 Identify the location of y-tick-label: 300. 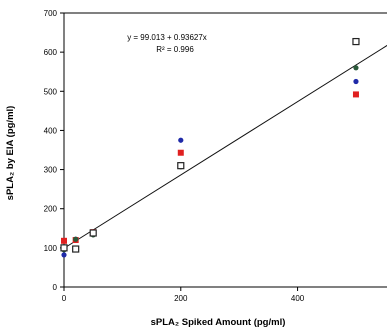
(51, 170).